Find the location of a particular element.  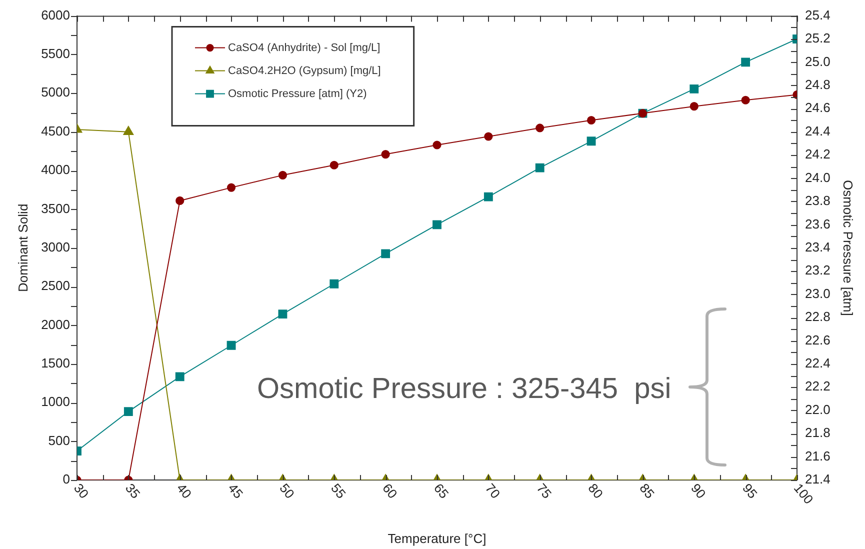

y-tick-label: 4000 is located at coordinates (55, 170).